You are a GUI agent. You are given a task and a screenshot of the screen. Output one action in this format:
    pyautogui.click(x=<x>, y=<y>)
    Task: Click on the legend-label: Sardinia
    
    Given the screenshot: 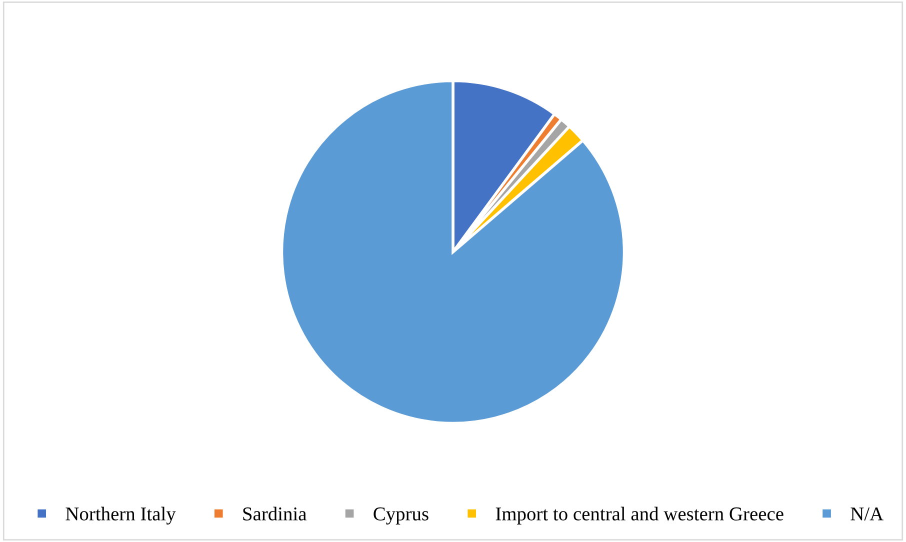 What is the action you would take?
    pyautogui.click(x=275, y=513)
    